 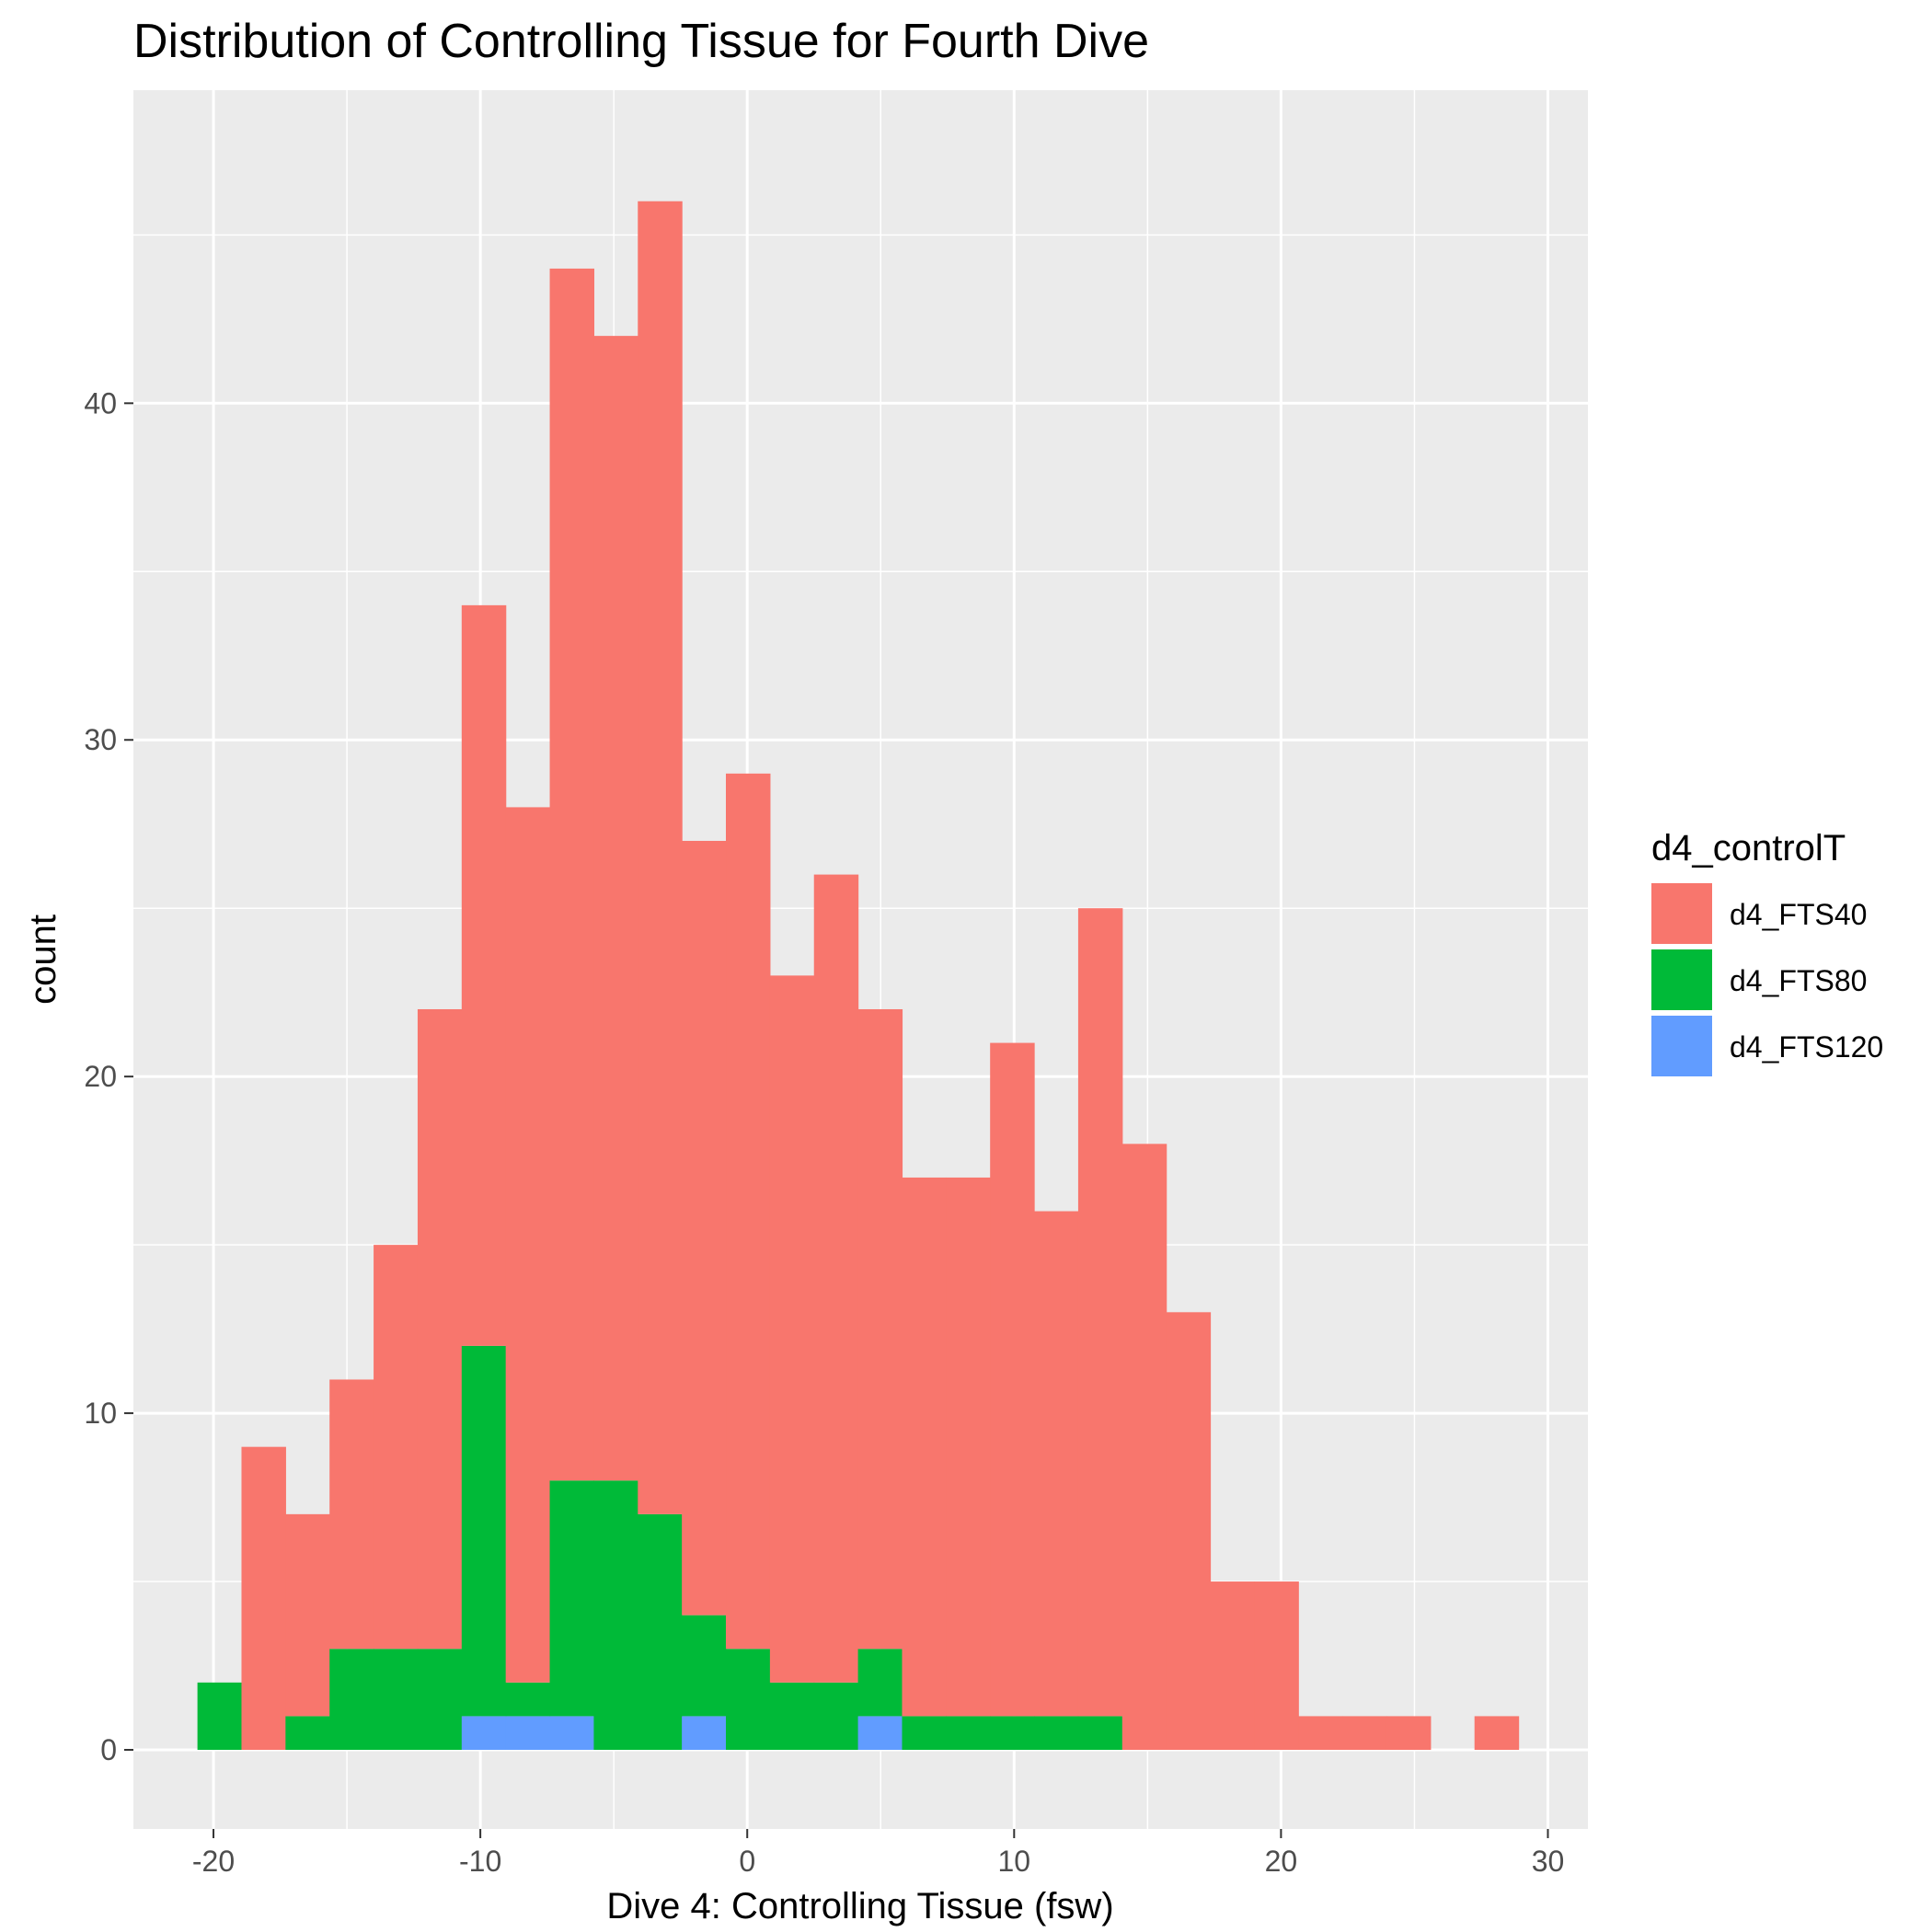 What do you see at coordinates (747, 1861) in the screenshot?
I see `x-tick-label: 0` at bounding box center [747, 1861].